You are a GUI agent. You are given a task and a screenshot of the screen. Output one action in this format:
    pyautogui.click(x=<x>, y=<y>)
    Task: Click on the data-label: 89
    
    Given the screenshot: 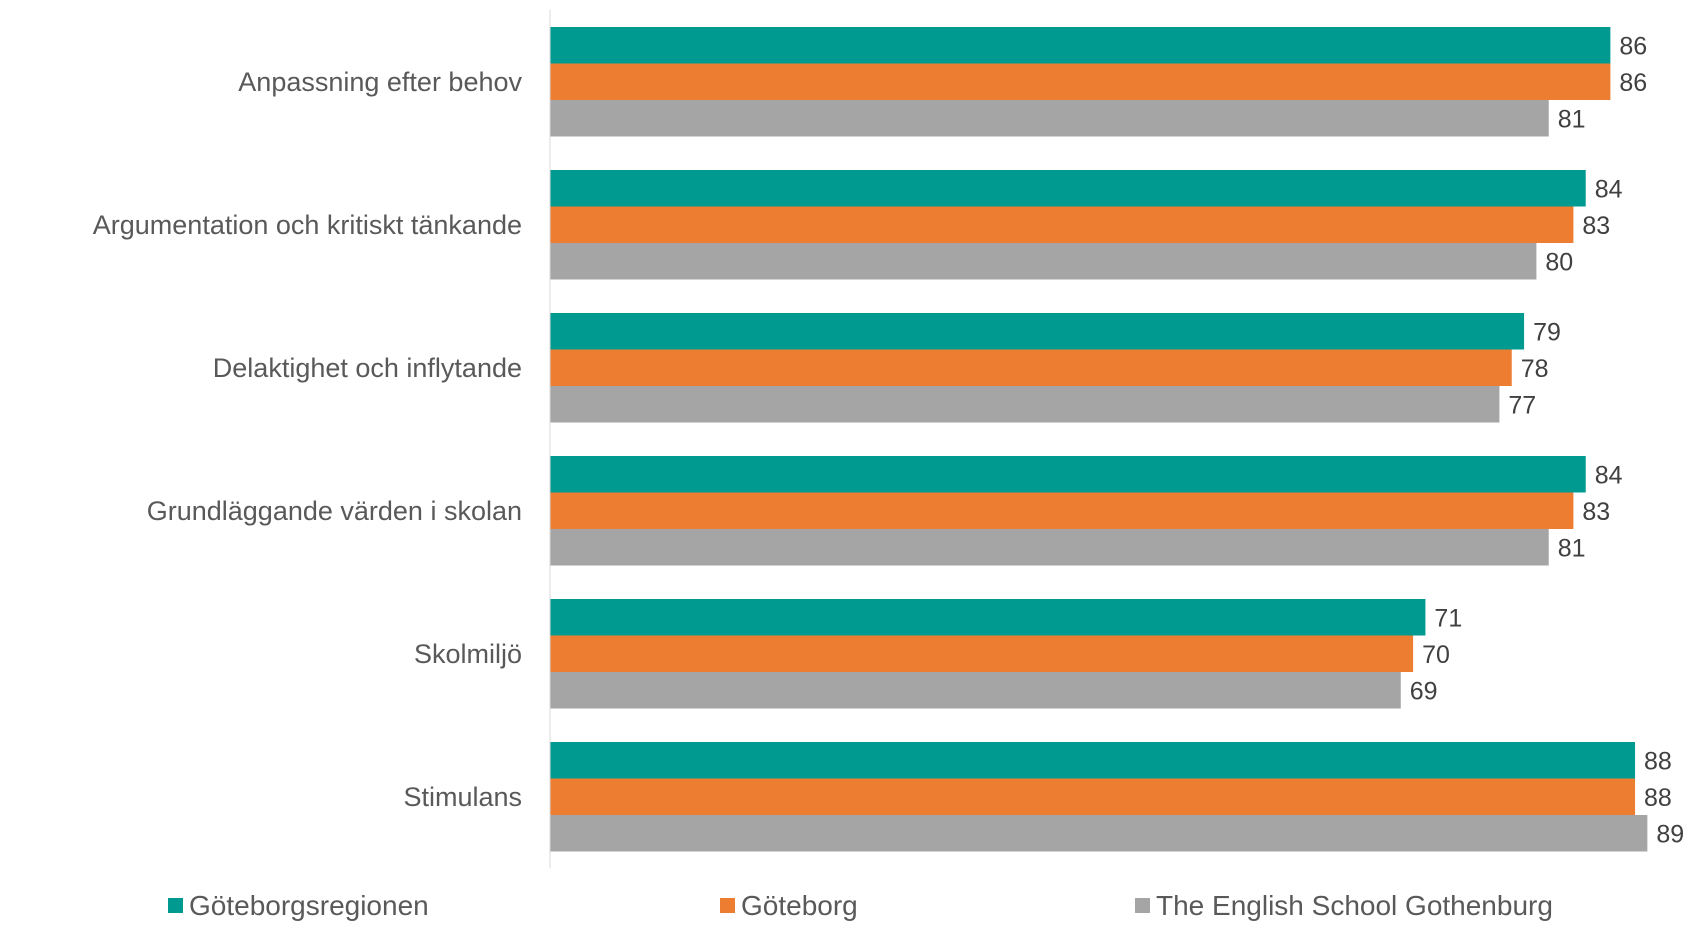 What is the action you would take?
    pyautogui.click(x=1670, y=834)
    